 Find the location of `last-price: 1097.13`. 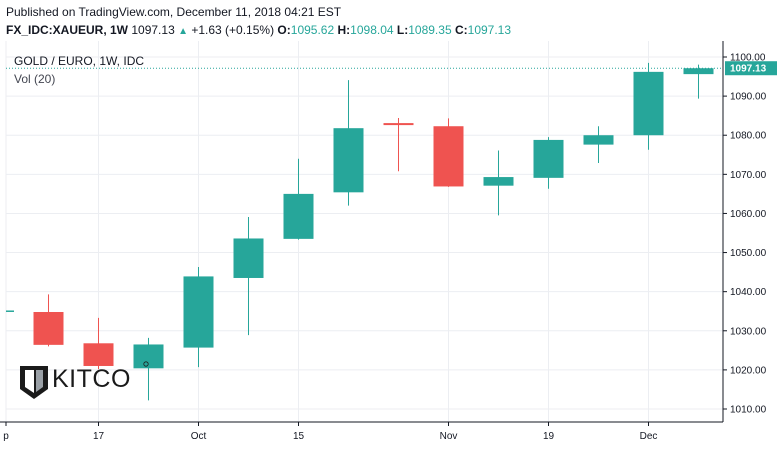

last-price: 1097.13 is located at coordinates (153, 30).